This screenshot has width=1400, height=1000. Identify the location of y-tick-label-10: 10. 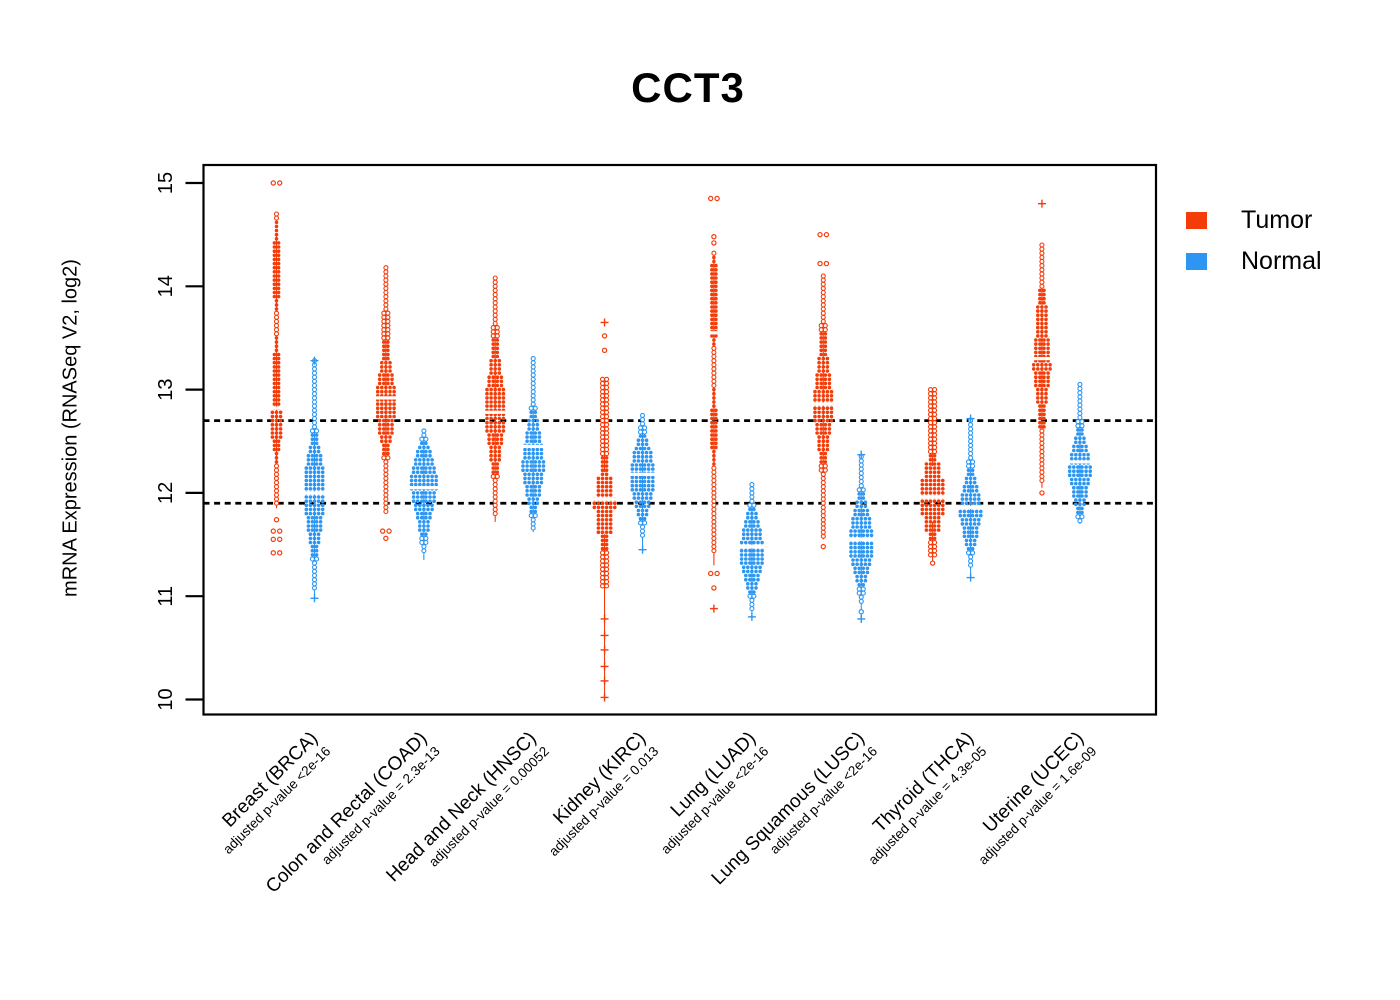
(166, 699).